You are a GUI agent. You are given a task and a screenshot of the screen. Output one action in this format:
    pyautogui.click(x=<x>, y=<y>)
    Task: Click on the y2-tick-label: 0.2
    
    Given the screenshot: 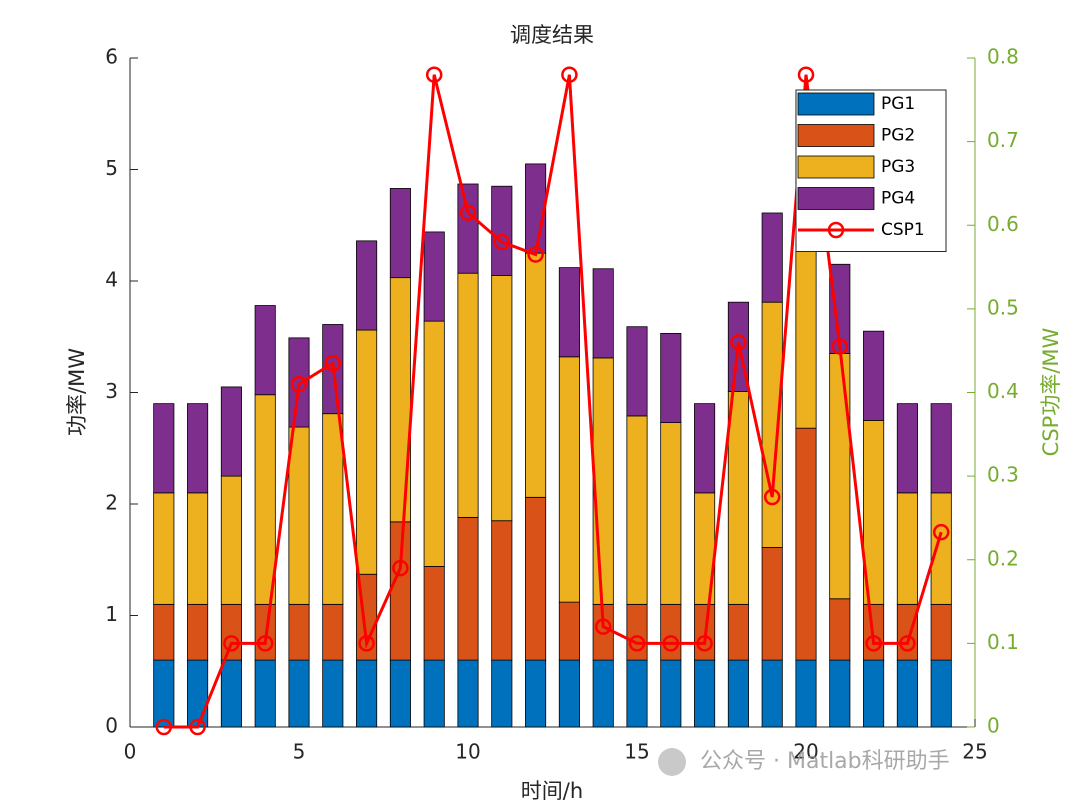 What is the action you would take?
    pyautogui.click(x=1003, y=558)
    